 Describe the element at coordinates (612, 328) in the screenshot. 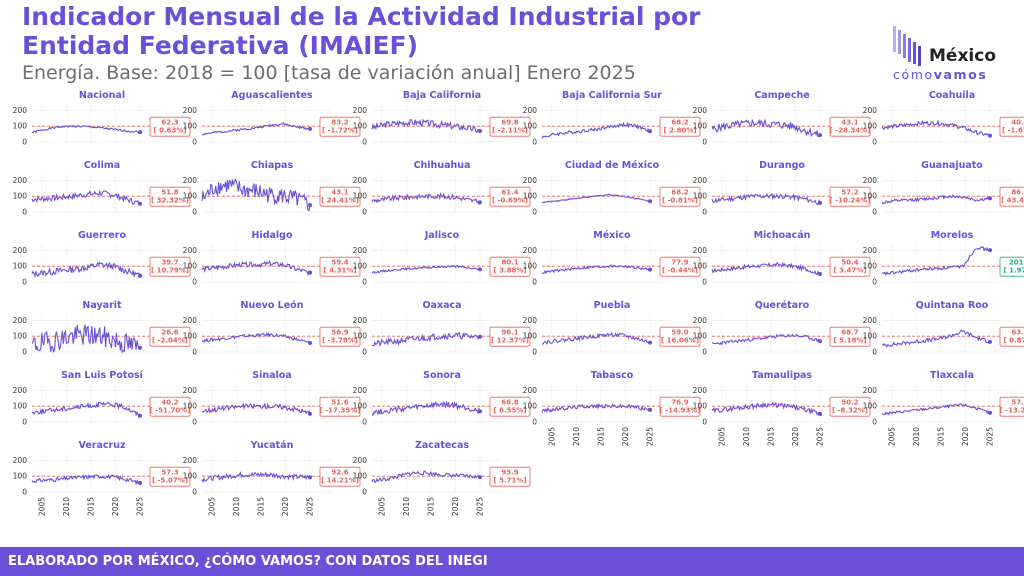

I see `panel-puebla: Puebla 0 100 200 59.0[ 16.06%]` at that location.